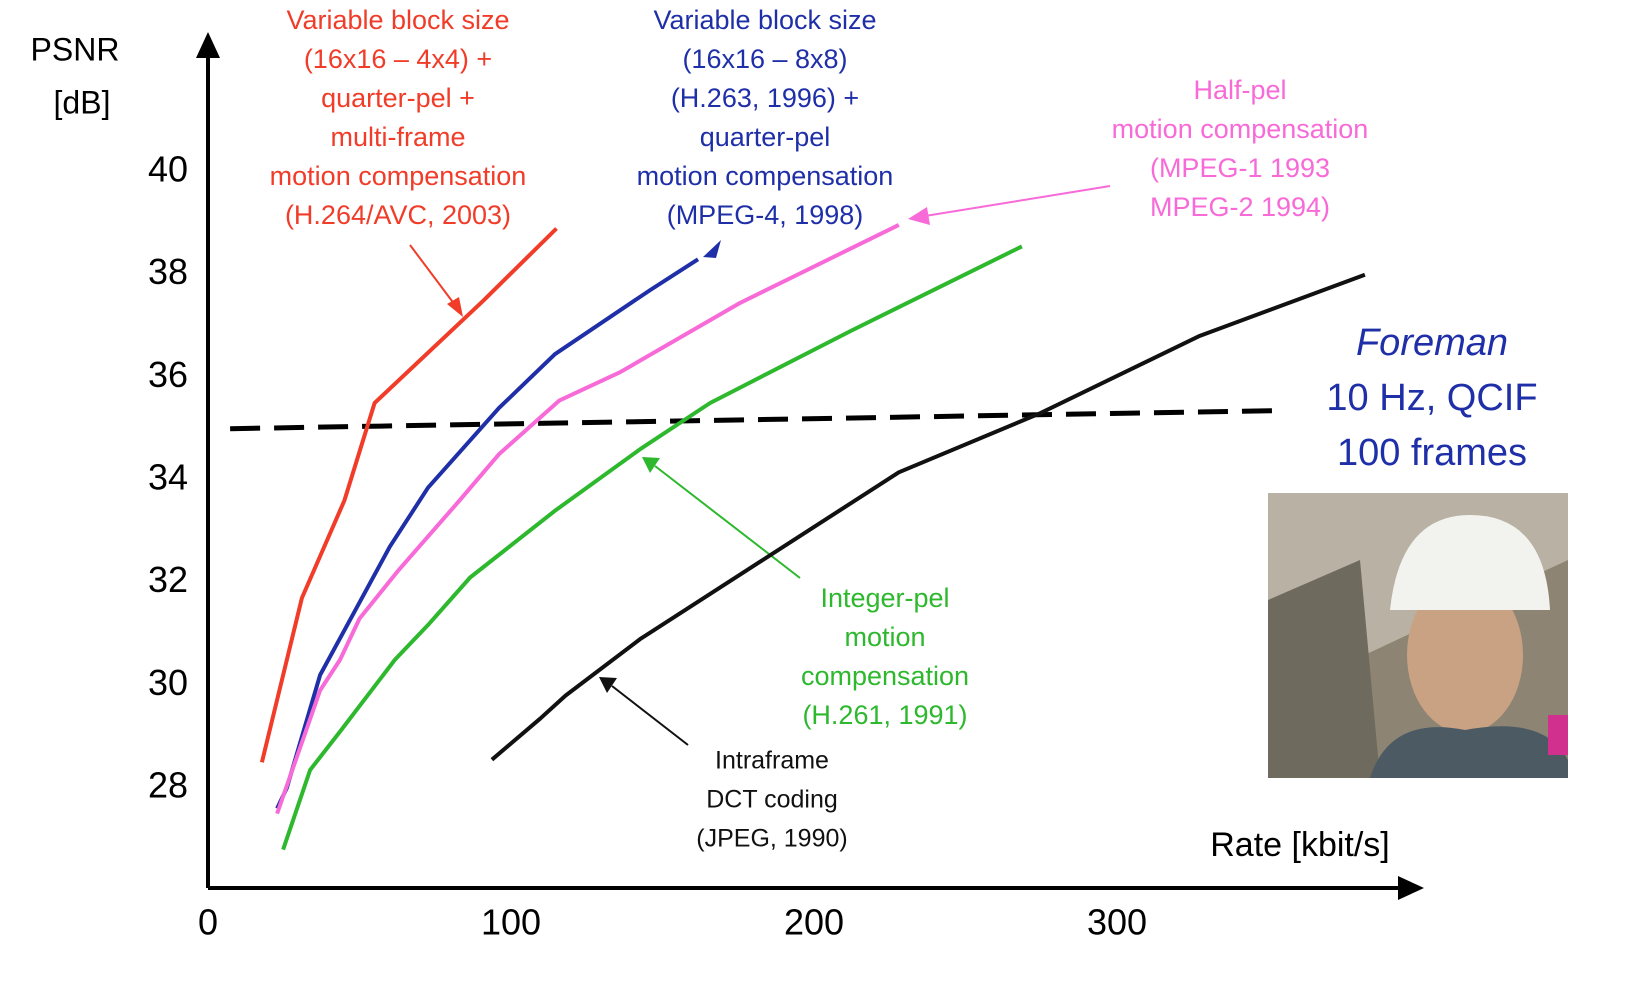 Image resolution: width=1631 pixels, height=985 pixels. What do you see at coordinates (772, 761) in the screenshot?
I see `annotation-text: Intraframe` at bounding box center [772, 761].